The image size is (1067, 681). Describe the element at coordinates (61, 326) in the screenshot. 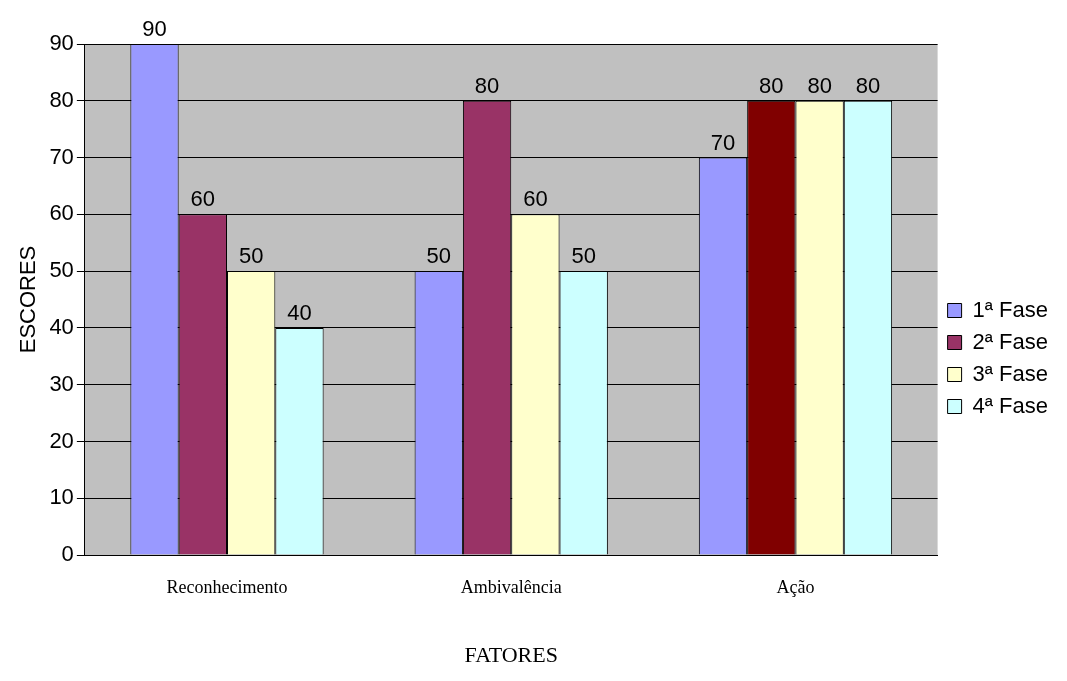

I see `y-tick-label: 40` at that location.